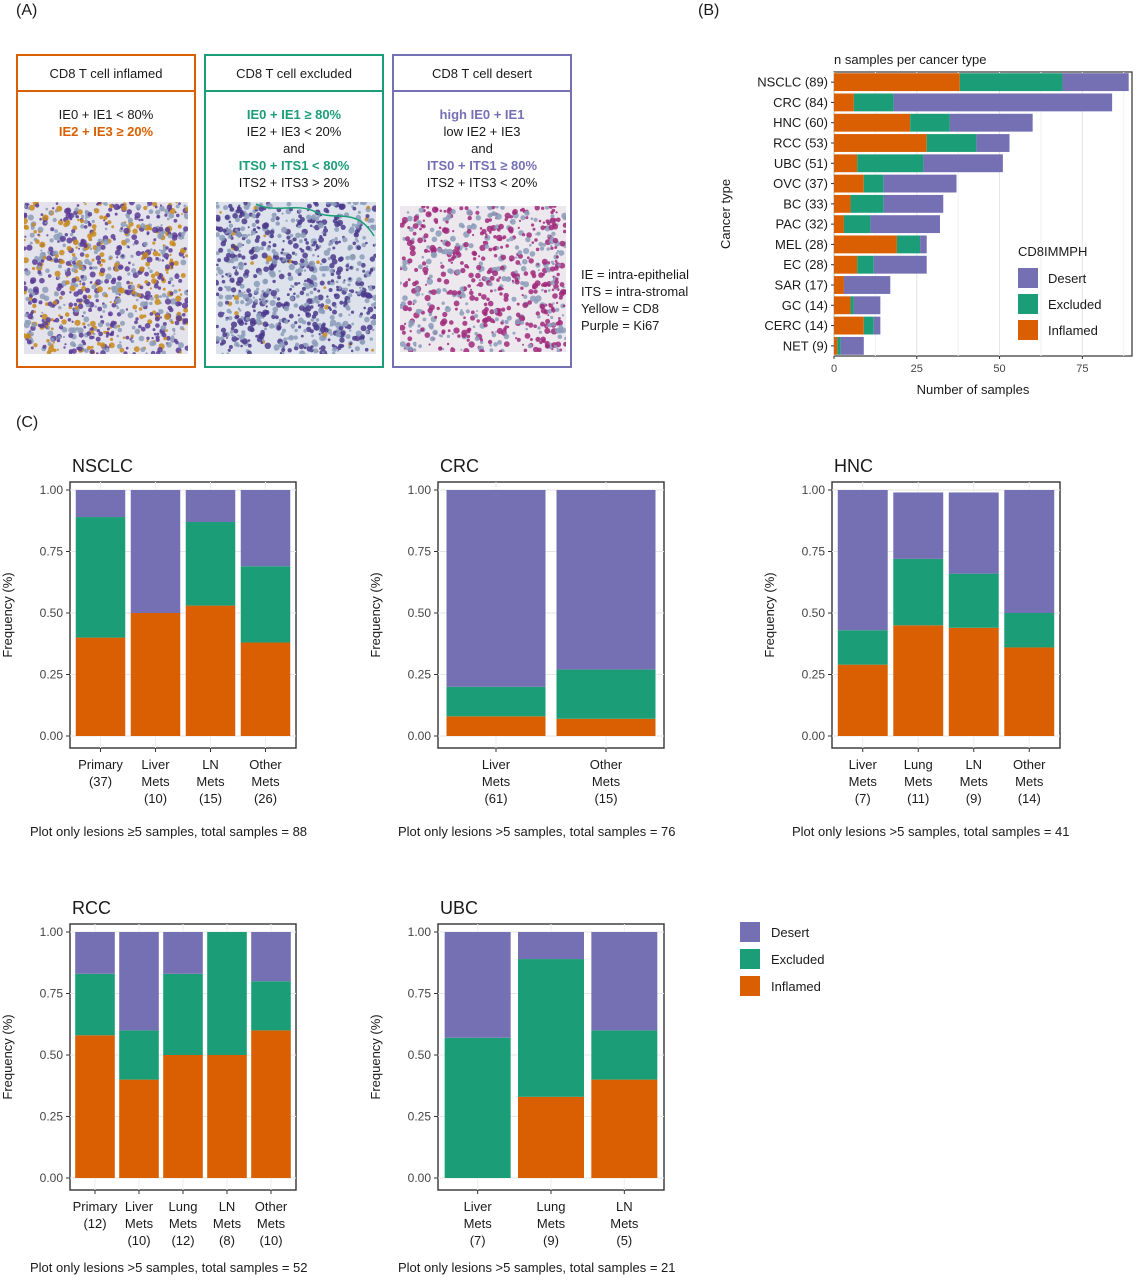 This screenshot has width=1146, height=1280. I want to click on x-tick-label: Other, so click(1029, 764).